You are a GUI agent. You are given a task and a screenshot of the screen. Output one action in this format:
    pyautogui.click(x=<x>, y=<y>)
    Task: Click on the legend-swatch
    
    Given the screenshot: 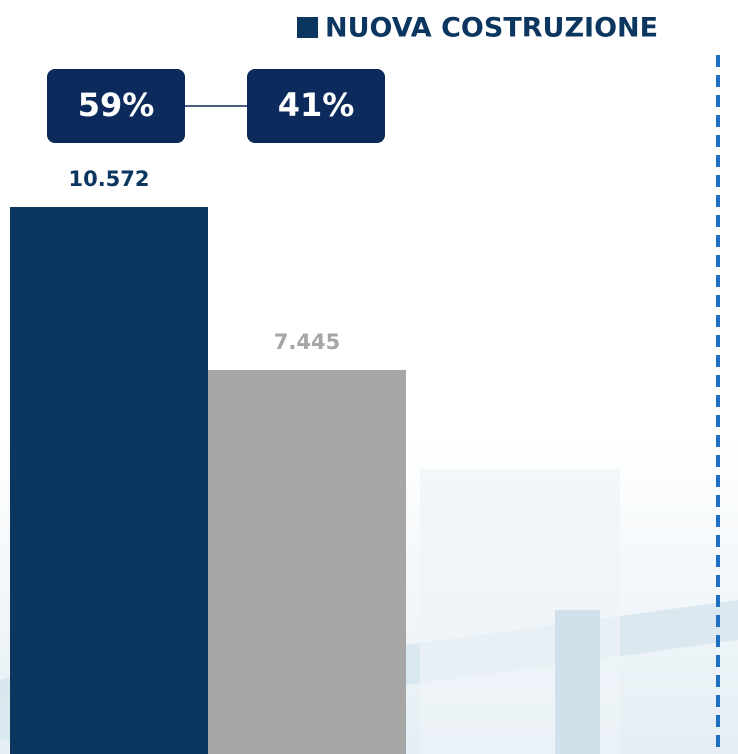 What is the action you would take?
    pyautogui.click(x=307, y=27)
    